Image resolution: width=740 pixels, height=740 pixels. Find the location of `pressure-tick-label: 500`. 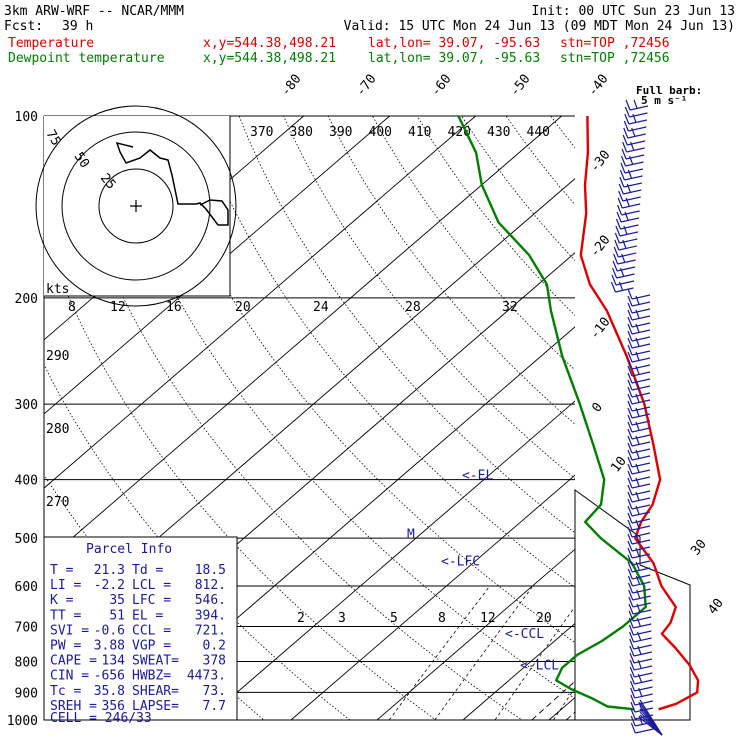

pressure-tick-label: 500 is located at coordinates (26, 539).